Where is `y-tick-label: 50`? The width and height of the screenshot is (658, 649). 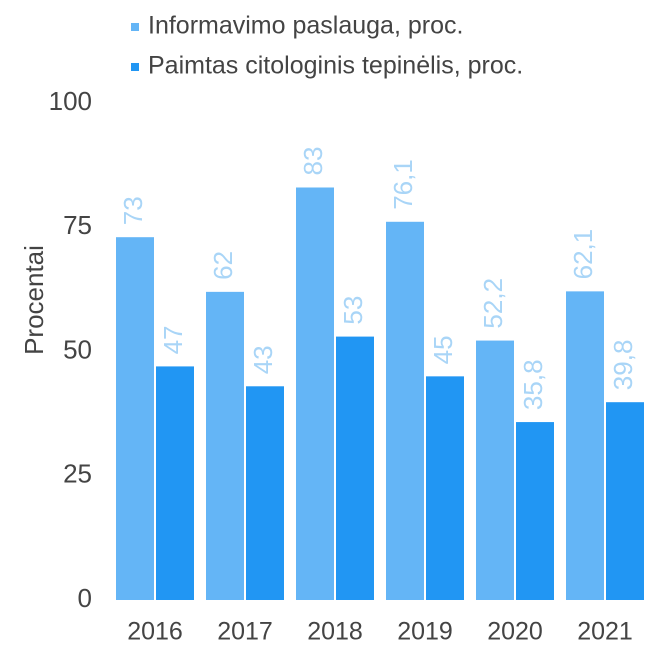 y-tick-label: 50 is located at coordinates (77, 349).